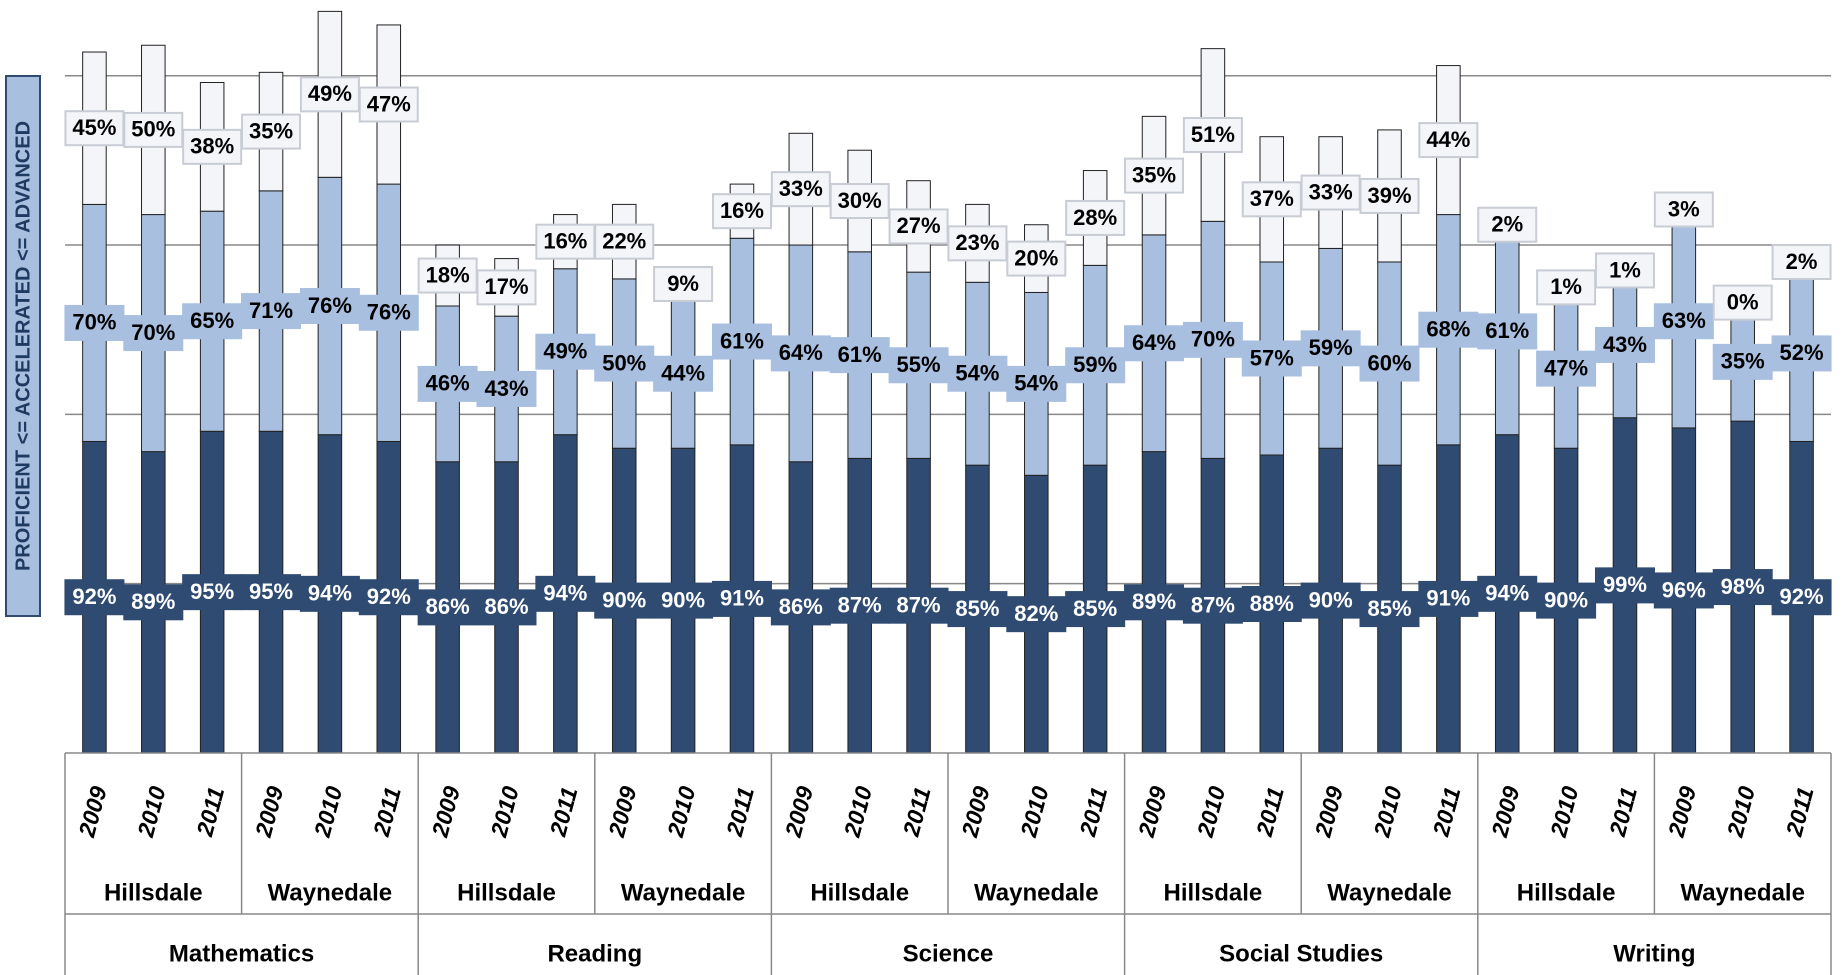 Image resolution: width=1843 pixels, height=975 pixels. Describe the element at coordinates (1095, 217) in the screenshot. I see `value-label: 28%` at that location.